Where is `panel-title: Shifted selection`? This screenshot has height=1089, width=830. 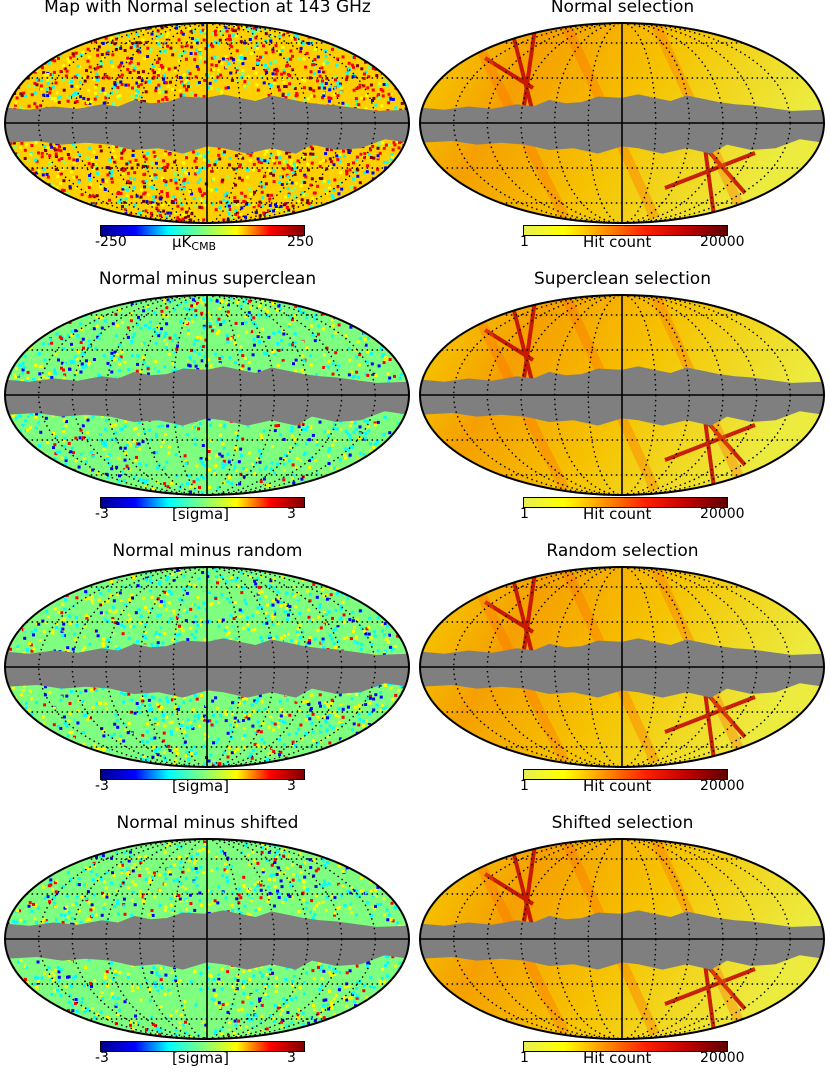
panel-title: Shifted selection is located at coordinates (622, 823).